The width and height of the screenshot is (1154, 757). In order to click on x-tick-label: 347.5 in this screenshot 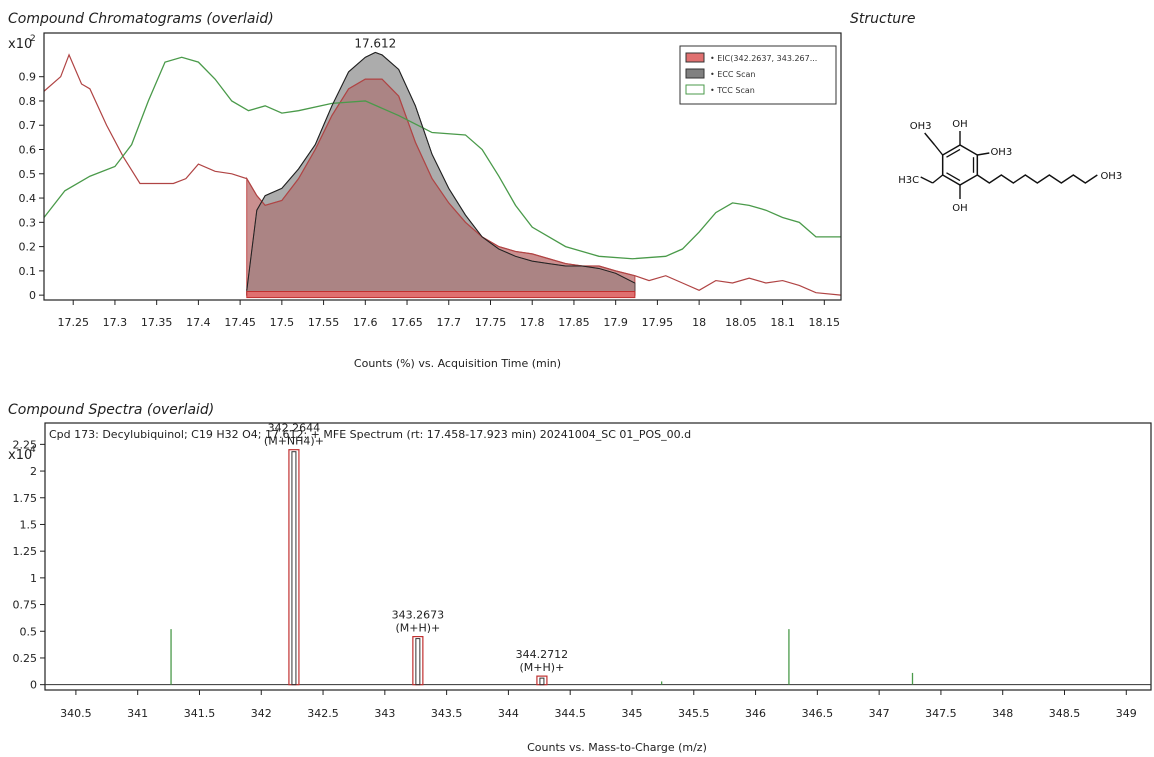, I will do `click(941, 713)`.